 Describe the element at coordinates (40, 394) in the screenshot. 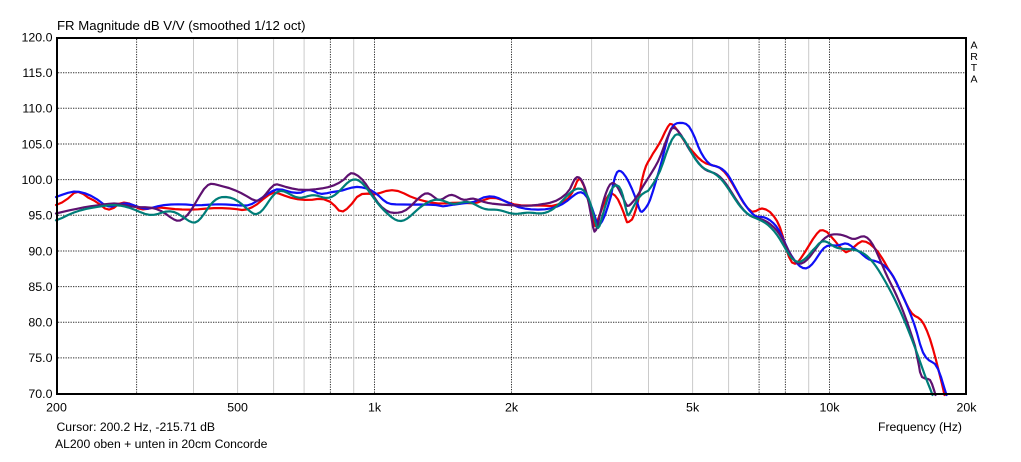

I see `svg-text: 70.0` at that location.